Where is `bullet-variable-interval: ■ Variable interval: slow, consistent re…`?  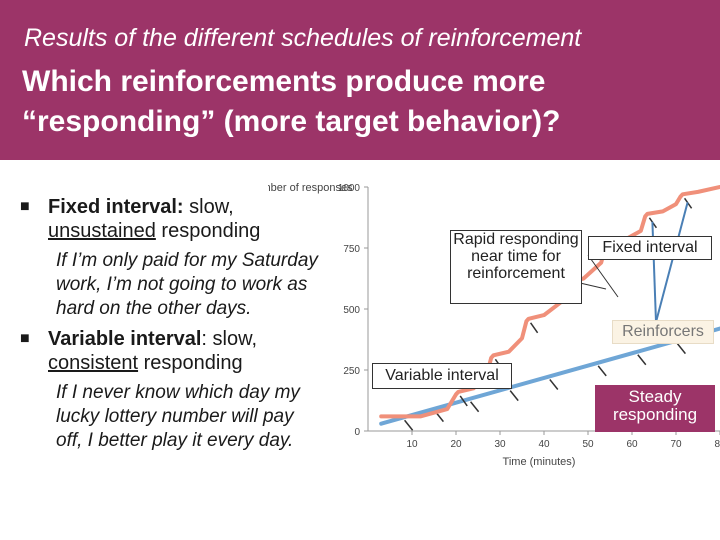 bullet-variable-interval: ■ Variable interval: slow, consistent re… is located at coordinates (170, 351).